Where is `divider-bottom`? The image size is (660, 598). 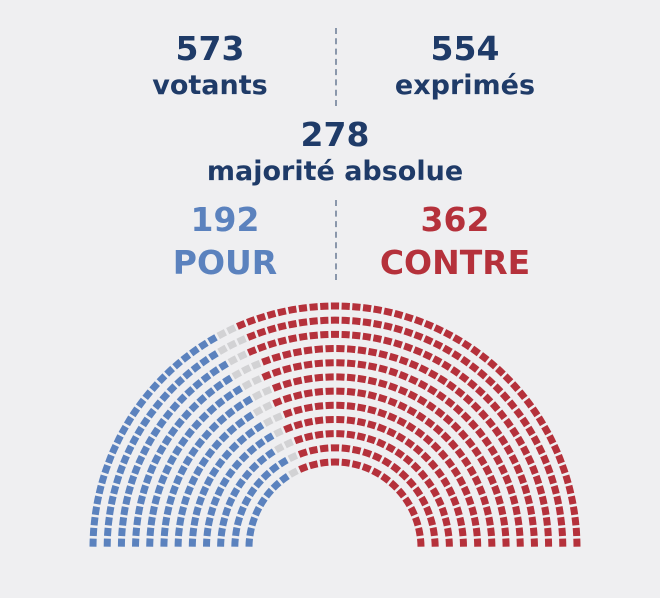 divider-bottom is located at coordinates (336, 240).